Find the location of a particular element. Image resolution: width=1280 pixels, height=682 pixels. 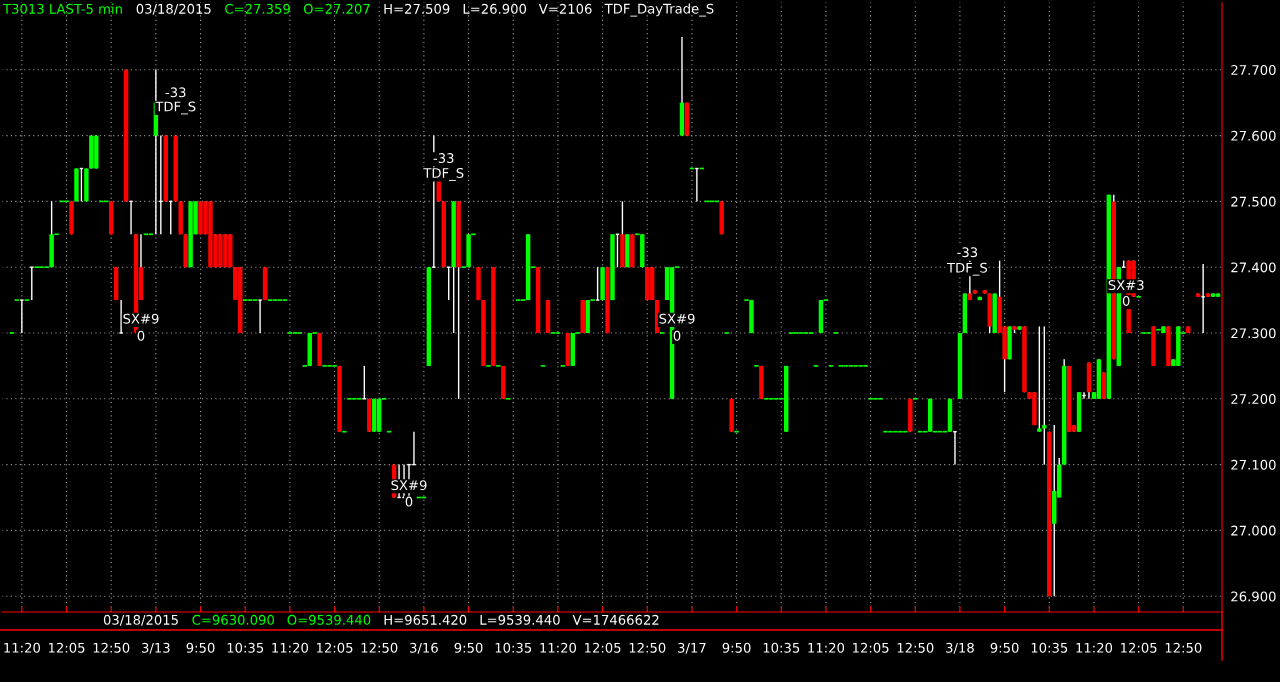

x-tick-label: 3/17 is located at coordinates (692, 648).